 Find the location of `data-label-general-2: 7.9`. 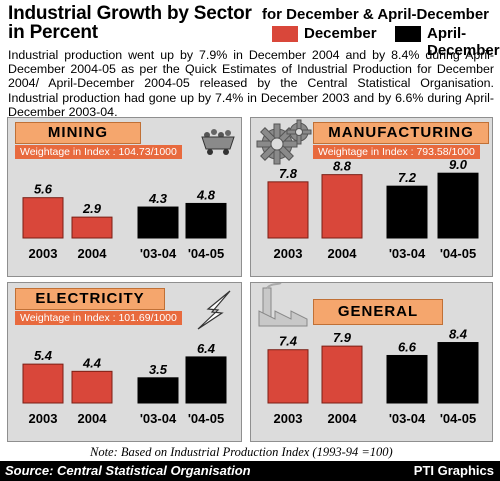

data-label-general-2: 7.9 is located at coordinates (342, 337).